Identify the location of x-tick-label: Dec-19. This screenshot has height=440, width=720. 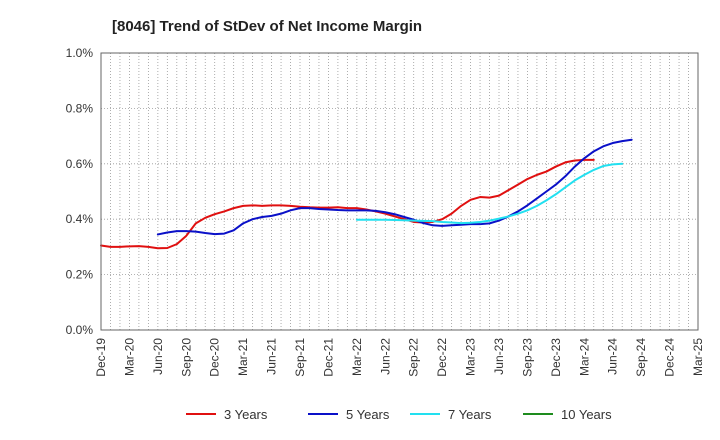
(101, 357).